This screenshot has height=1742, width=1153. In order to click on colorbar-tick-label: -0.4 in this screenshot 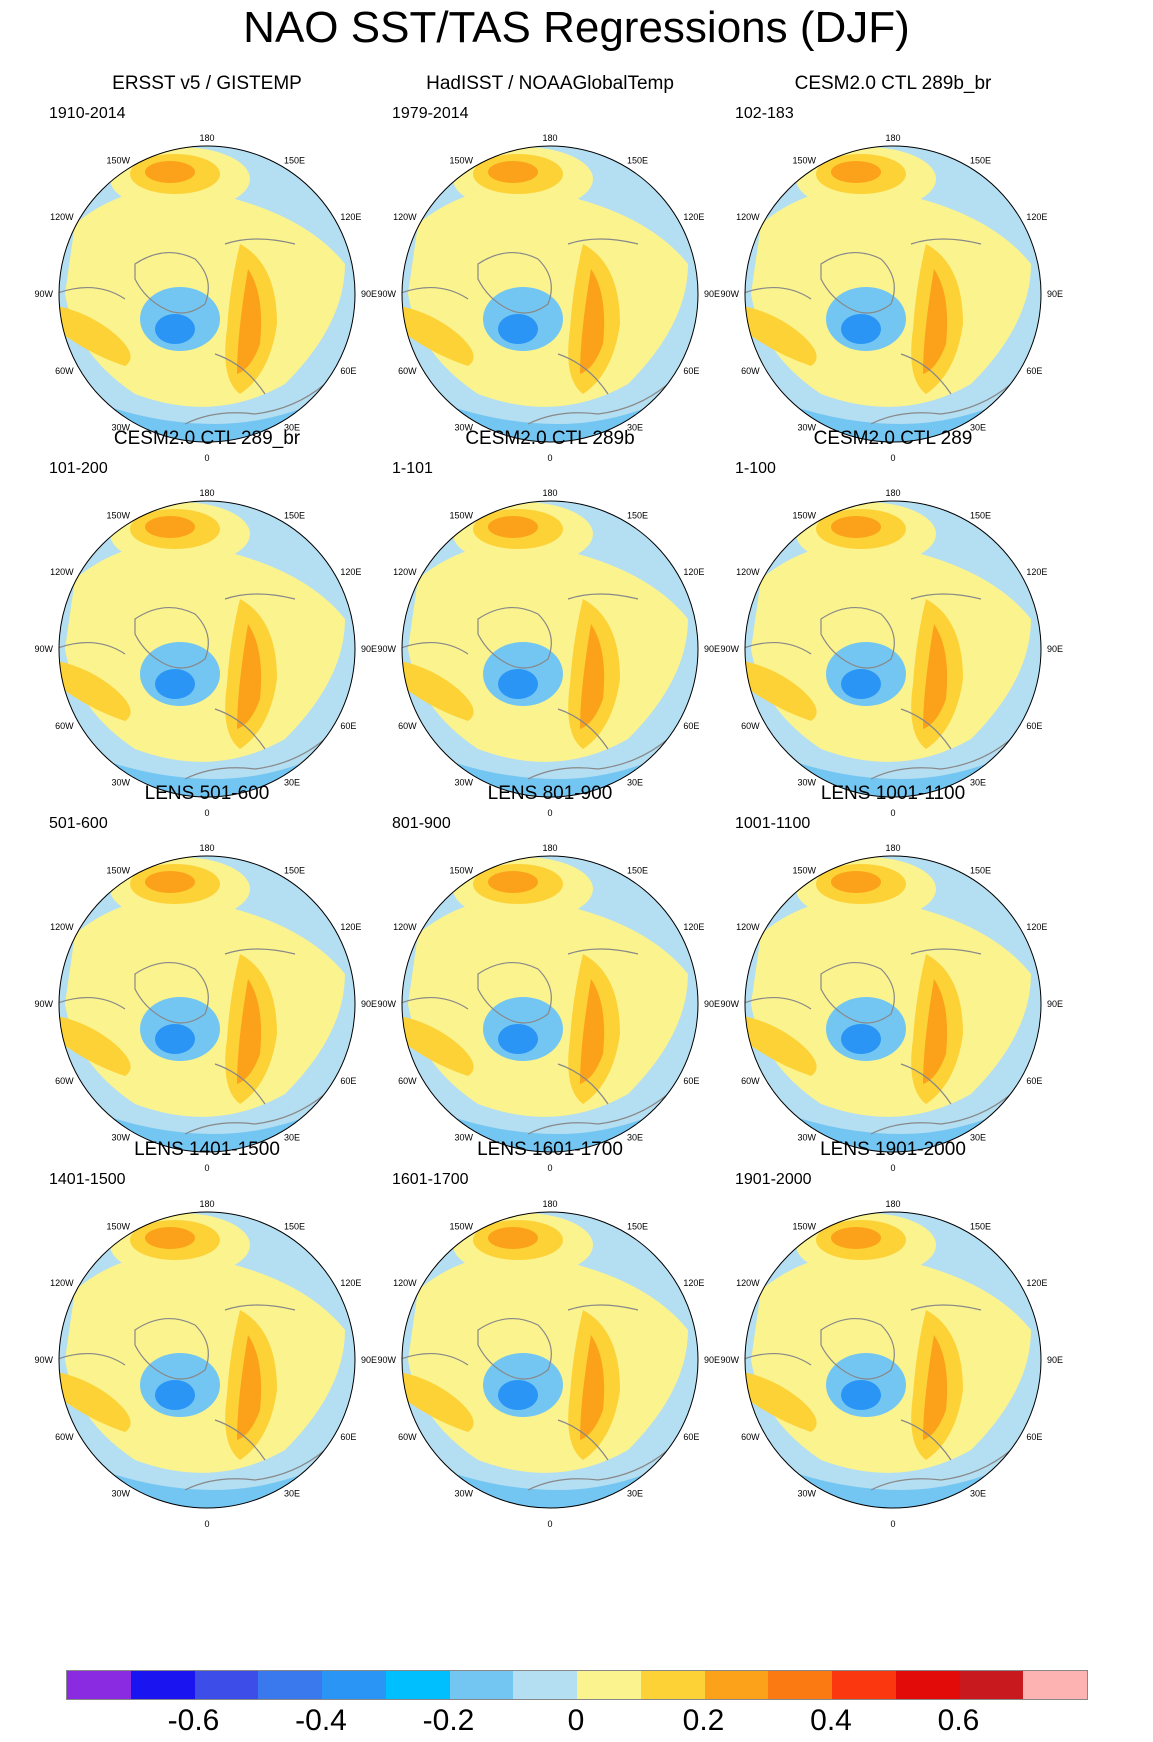, I will do `click(321, 1720)`.